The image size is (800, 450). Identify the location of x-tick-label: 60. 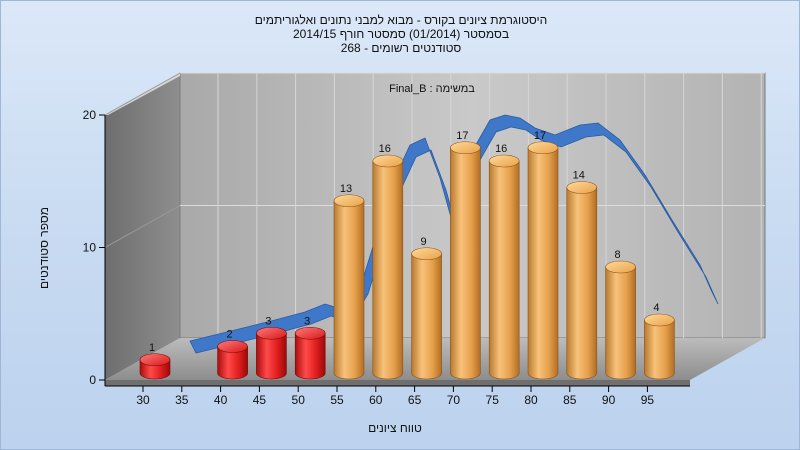
(376, 400).